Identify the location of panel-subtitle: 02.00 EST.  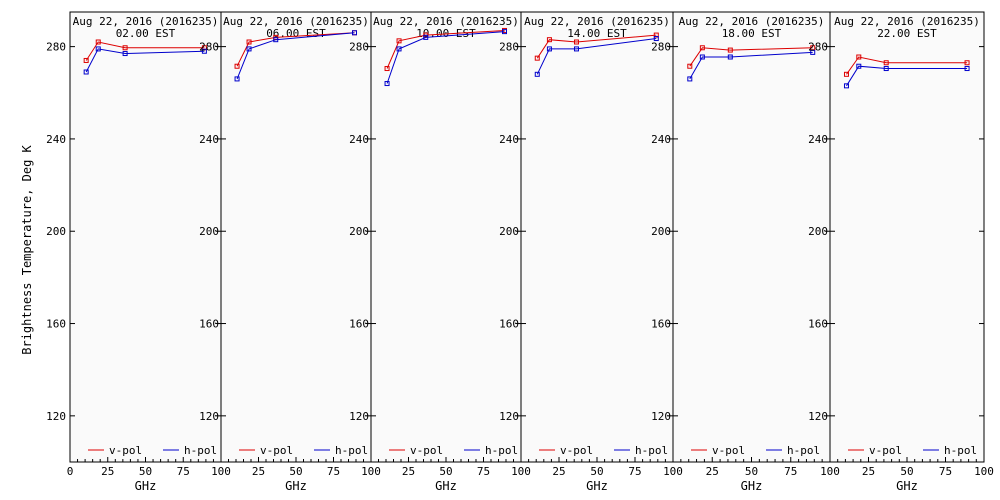
(146, 33).